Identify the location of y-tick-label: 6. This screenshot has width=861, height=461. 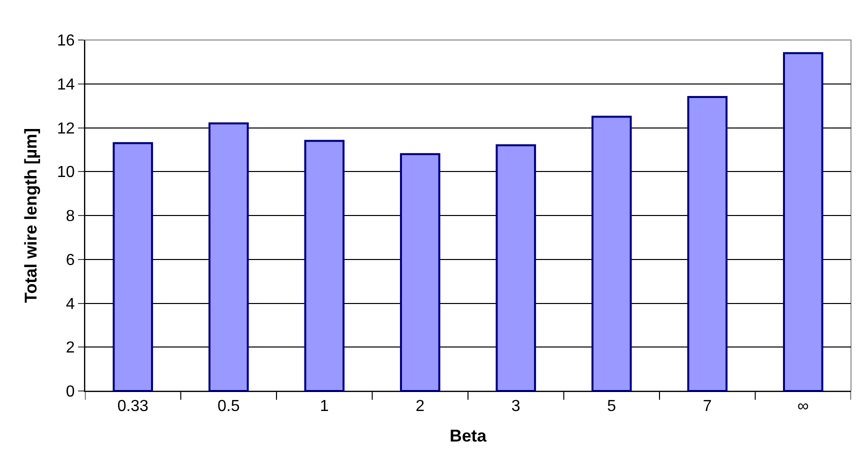
(70, 260).